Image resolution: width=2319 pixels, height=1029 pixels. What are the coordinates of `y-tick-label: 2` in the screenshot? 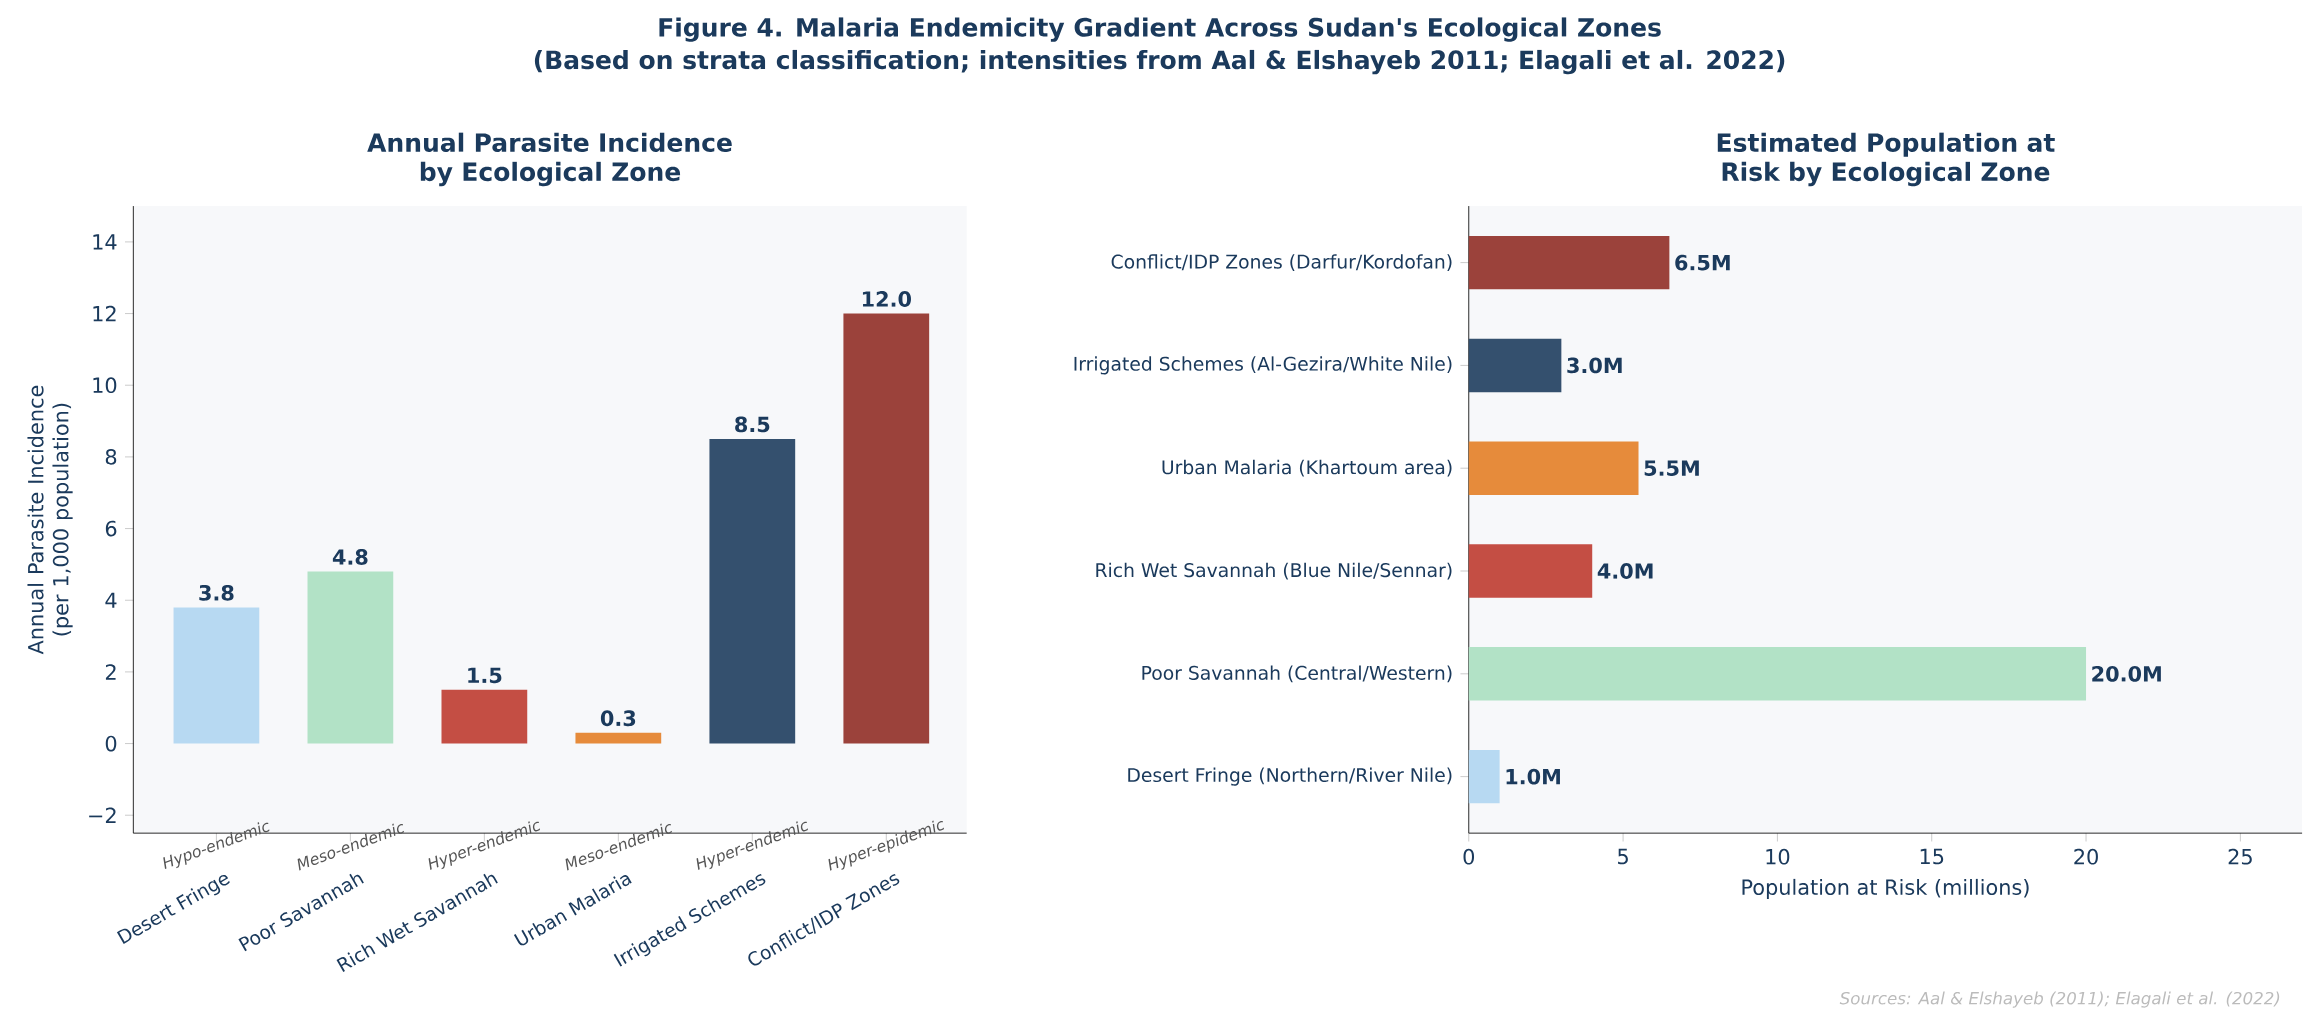 It's located at (110, 672).